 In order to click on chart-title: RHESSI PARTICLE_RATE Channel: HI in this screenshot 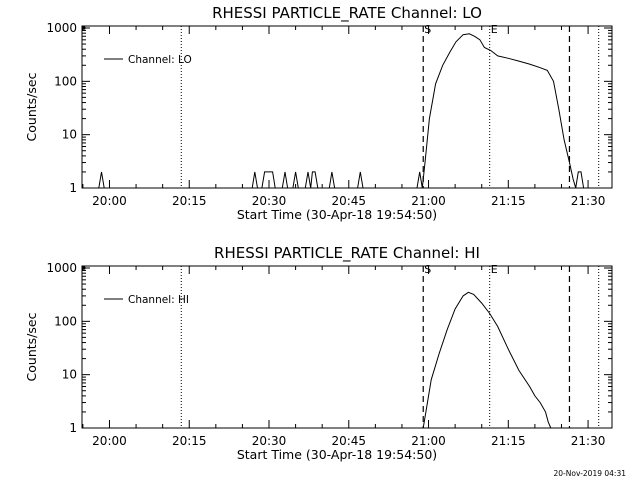, I will do `click(347, 253)`.